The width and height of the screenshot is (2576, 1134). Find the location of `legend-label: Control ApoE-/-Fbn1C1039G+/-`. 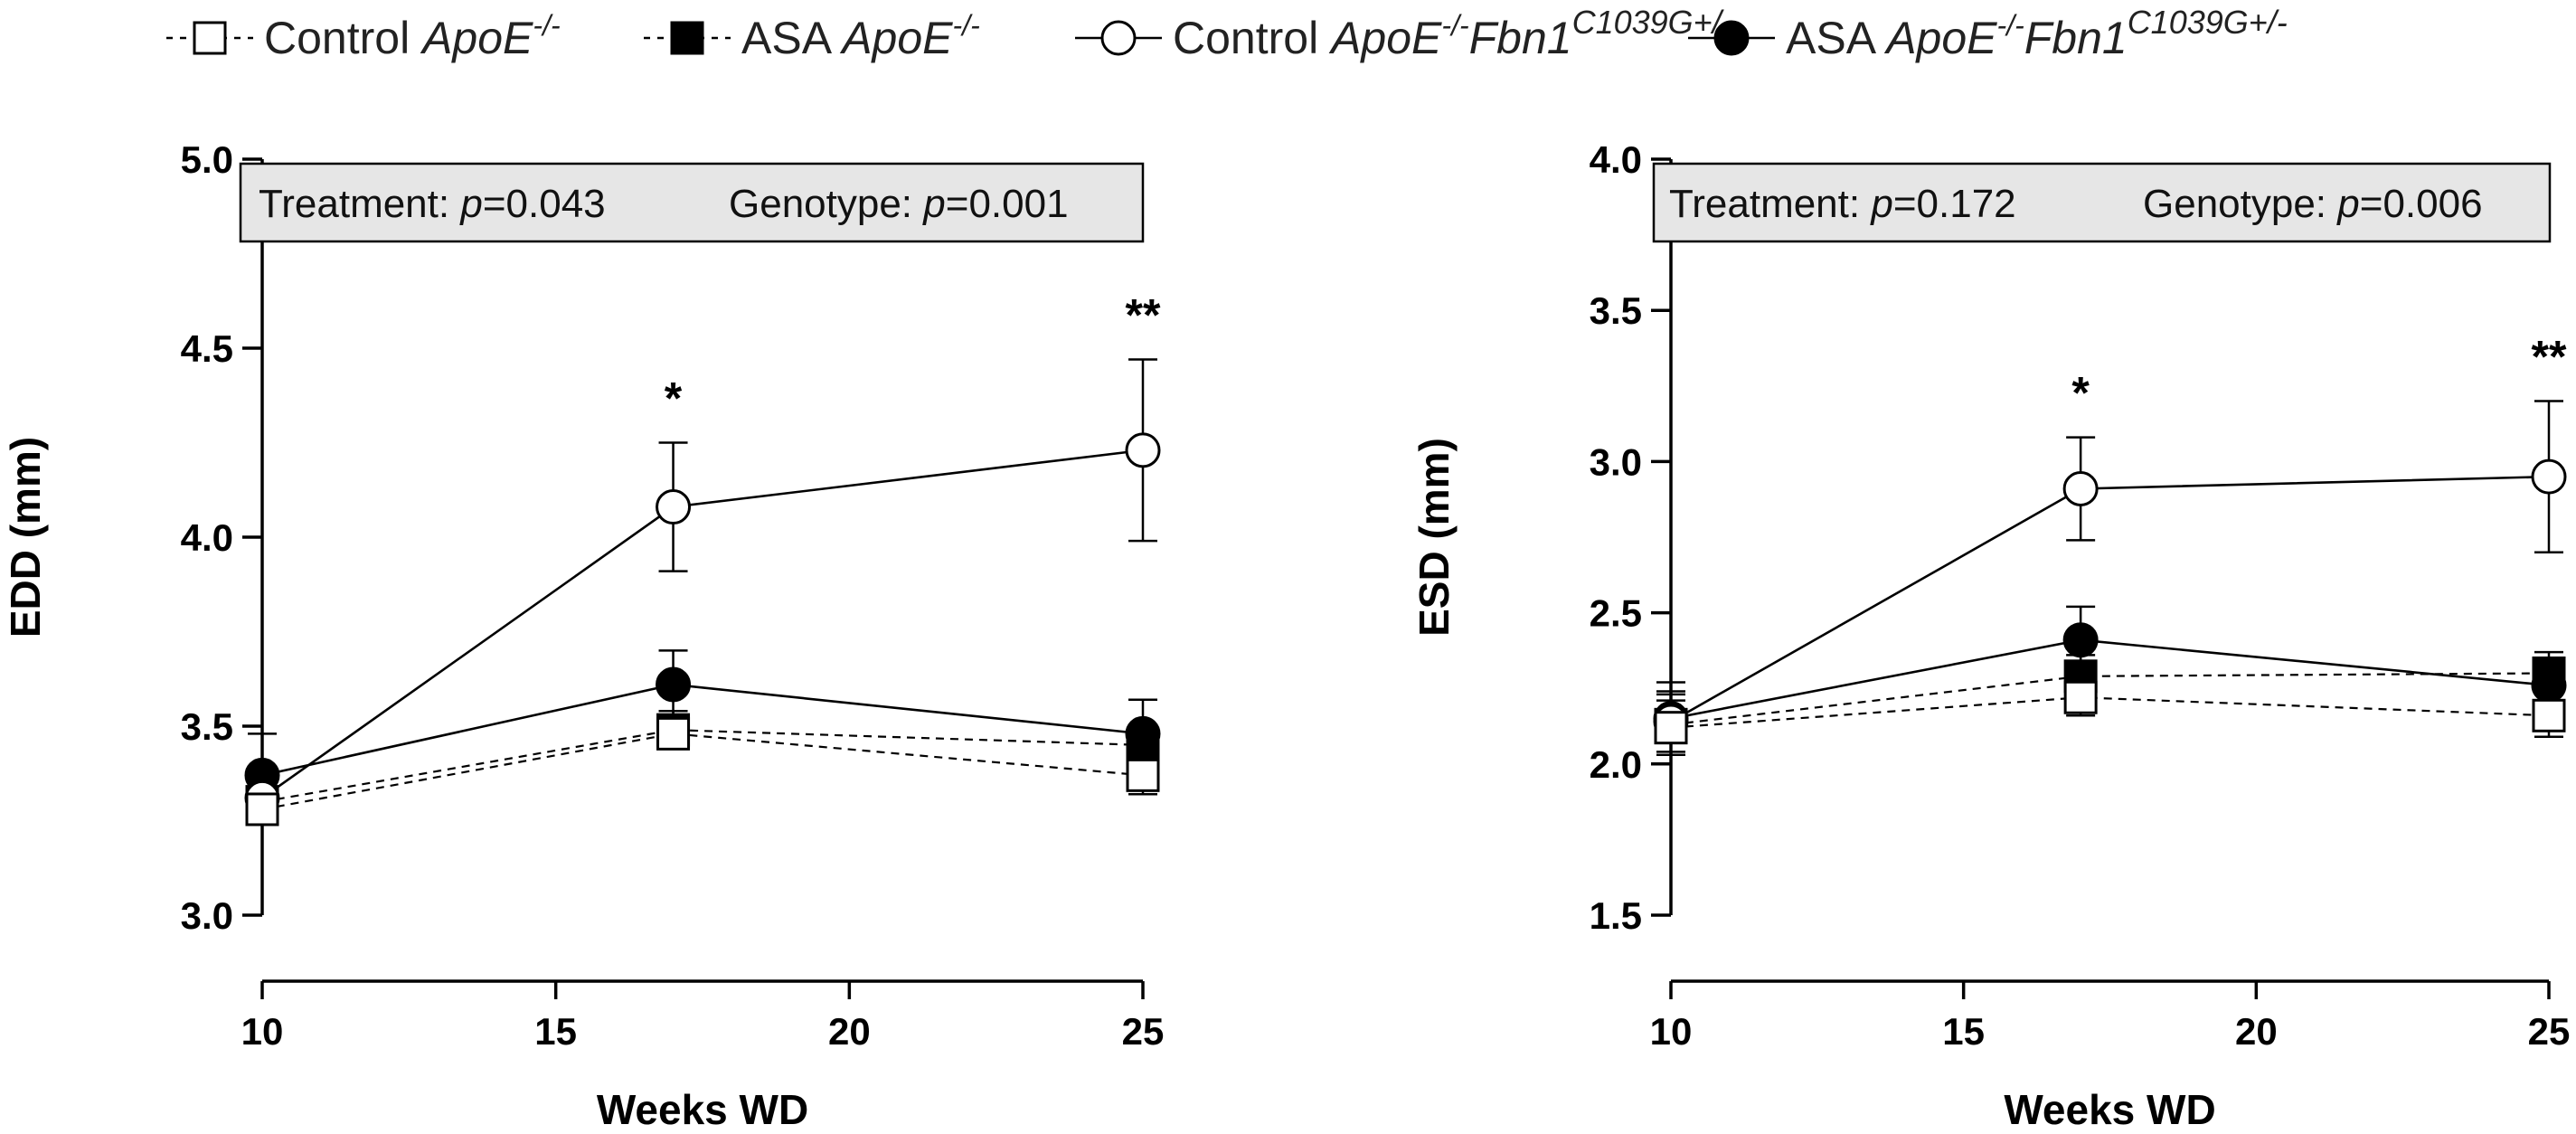

legend-label: Control ApoE-/-Fbn1C1039G+/- is located at coordinates (1452, 33).